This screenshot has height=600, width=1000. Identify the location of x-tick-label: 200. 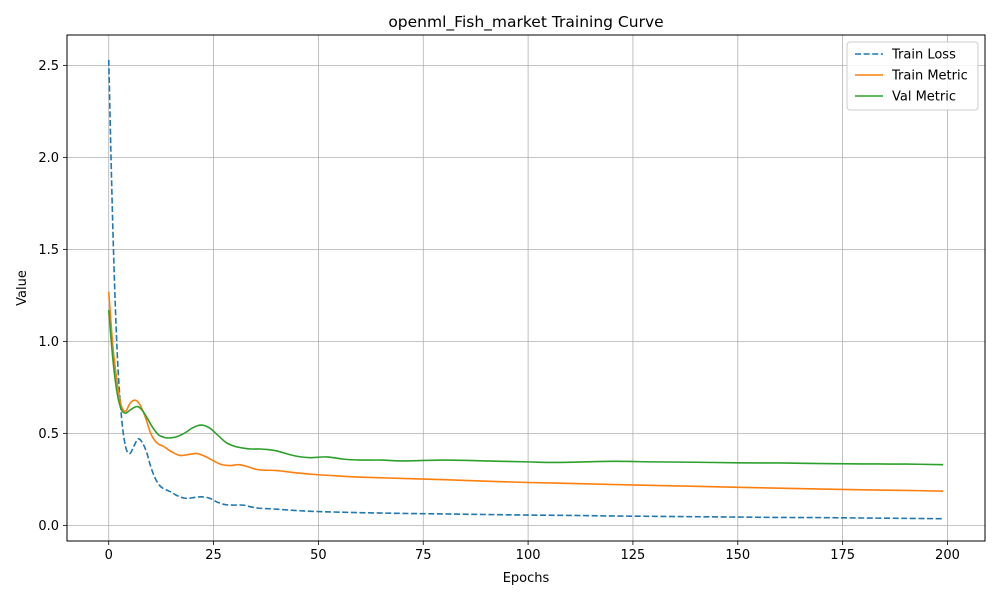
(947, 555).